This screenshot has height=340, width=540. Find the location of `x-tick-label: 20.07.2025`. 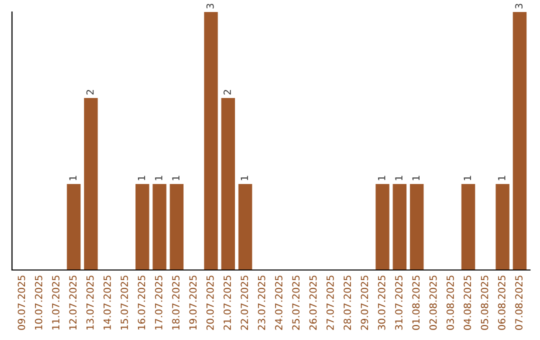

x-tick-label: 20.07.2025 is located at coordinates (210, 303).